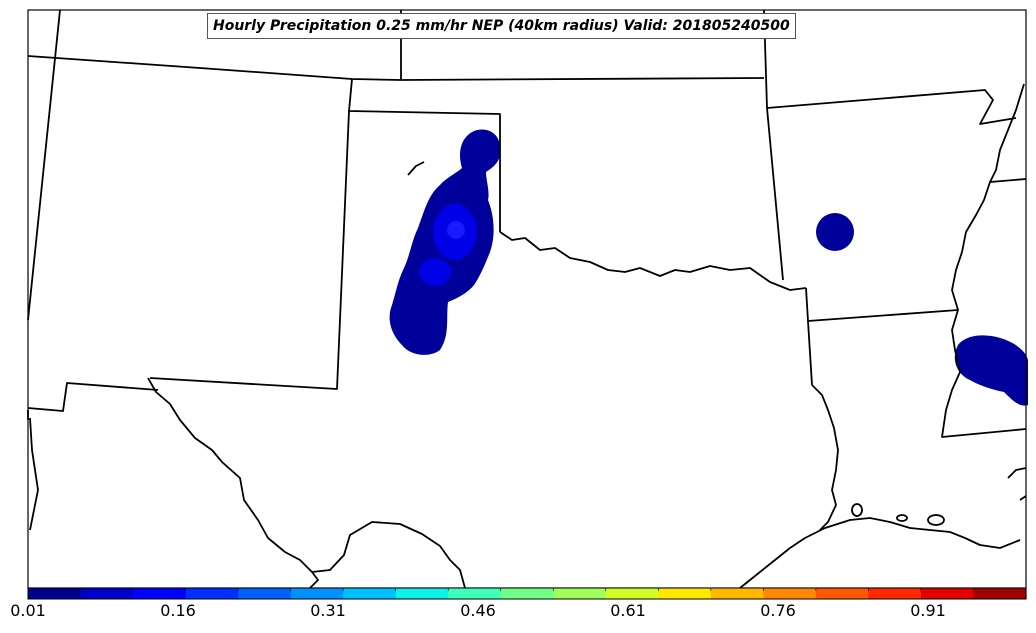 This screenshot has width=1036, height=633. Describe the element at coordinates (928, 610) in the screenshot. I see `colorbar-tick-label: 0.91` at that location.